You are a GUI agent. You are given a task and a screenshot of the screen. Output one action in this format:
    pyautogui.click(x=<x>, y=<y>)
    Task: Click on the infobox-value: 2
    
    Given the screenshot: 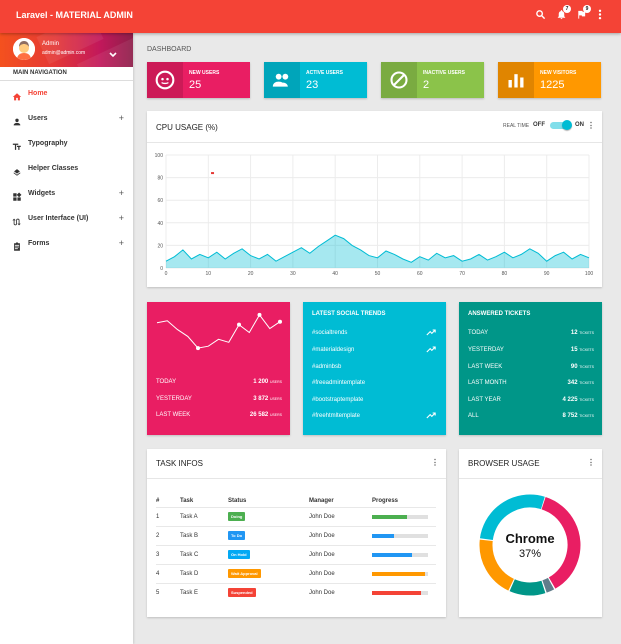 What is the action you would take?
    pyautogui.click(x=426, y=85)
    